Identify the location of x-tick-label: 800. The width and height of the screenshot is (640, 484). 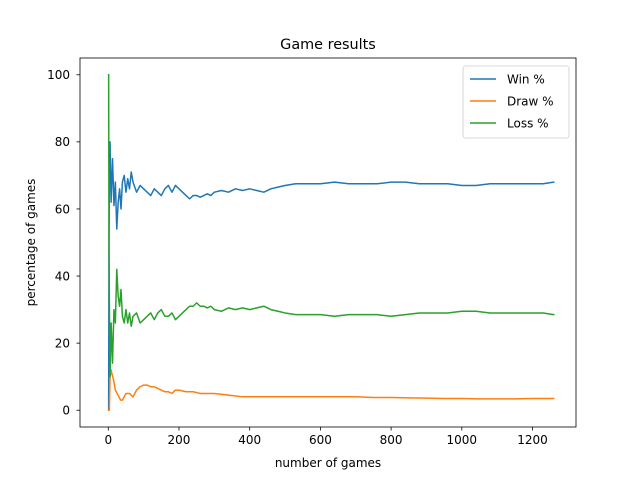
(391, 440).